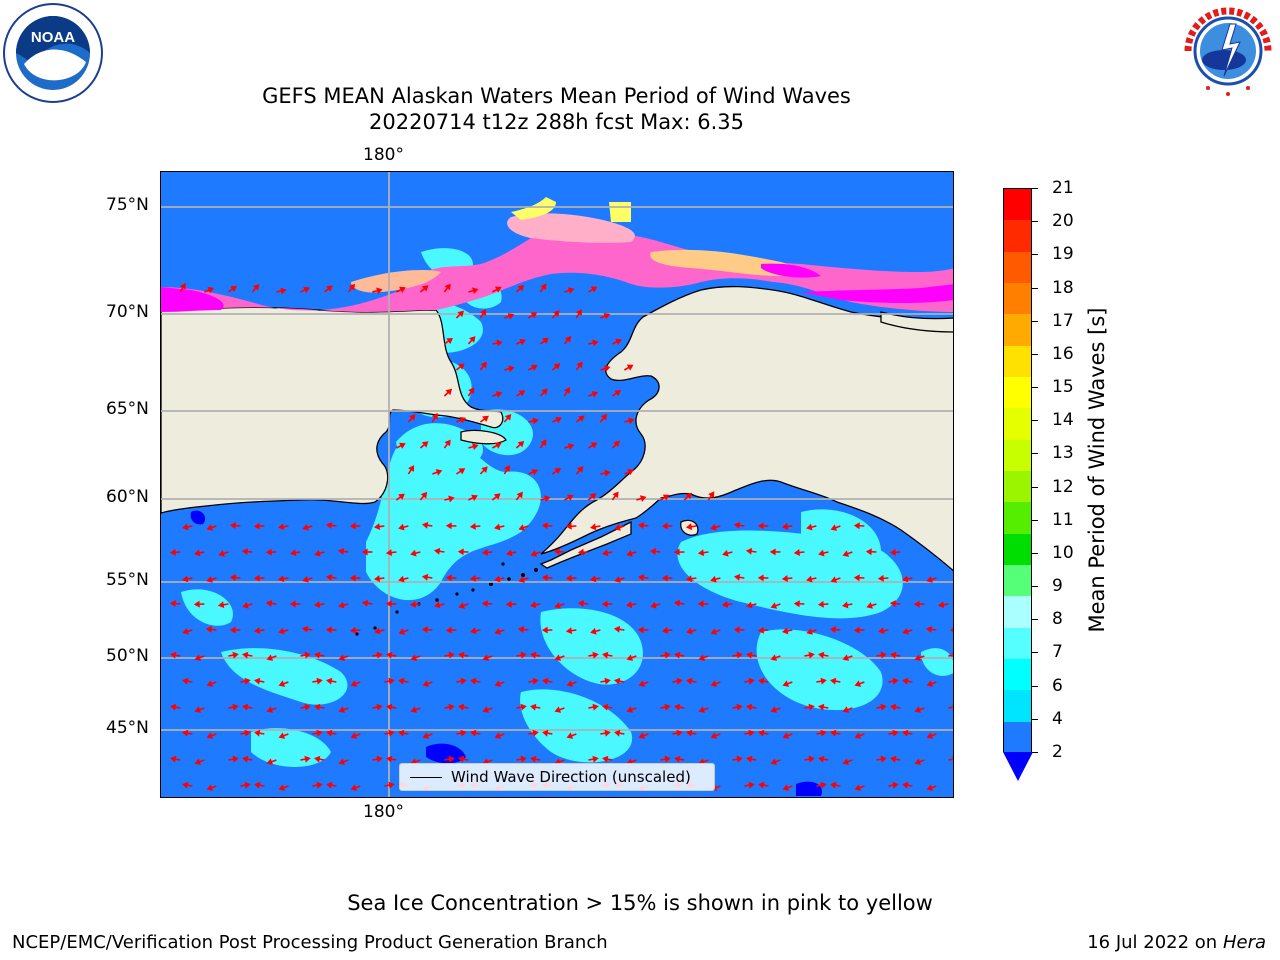 The width and height of the screenshot is (1280, 960). I want to click on colorbar-tick-label: 7, so click(1057, 652).